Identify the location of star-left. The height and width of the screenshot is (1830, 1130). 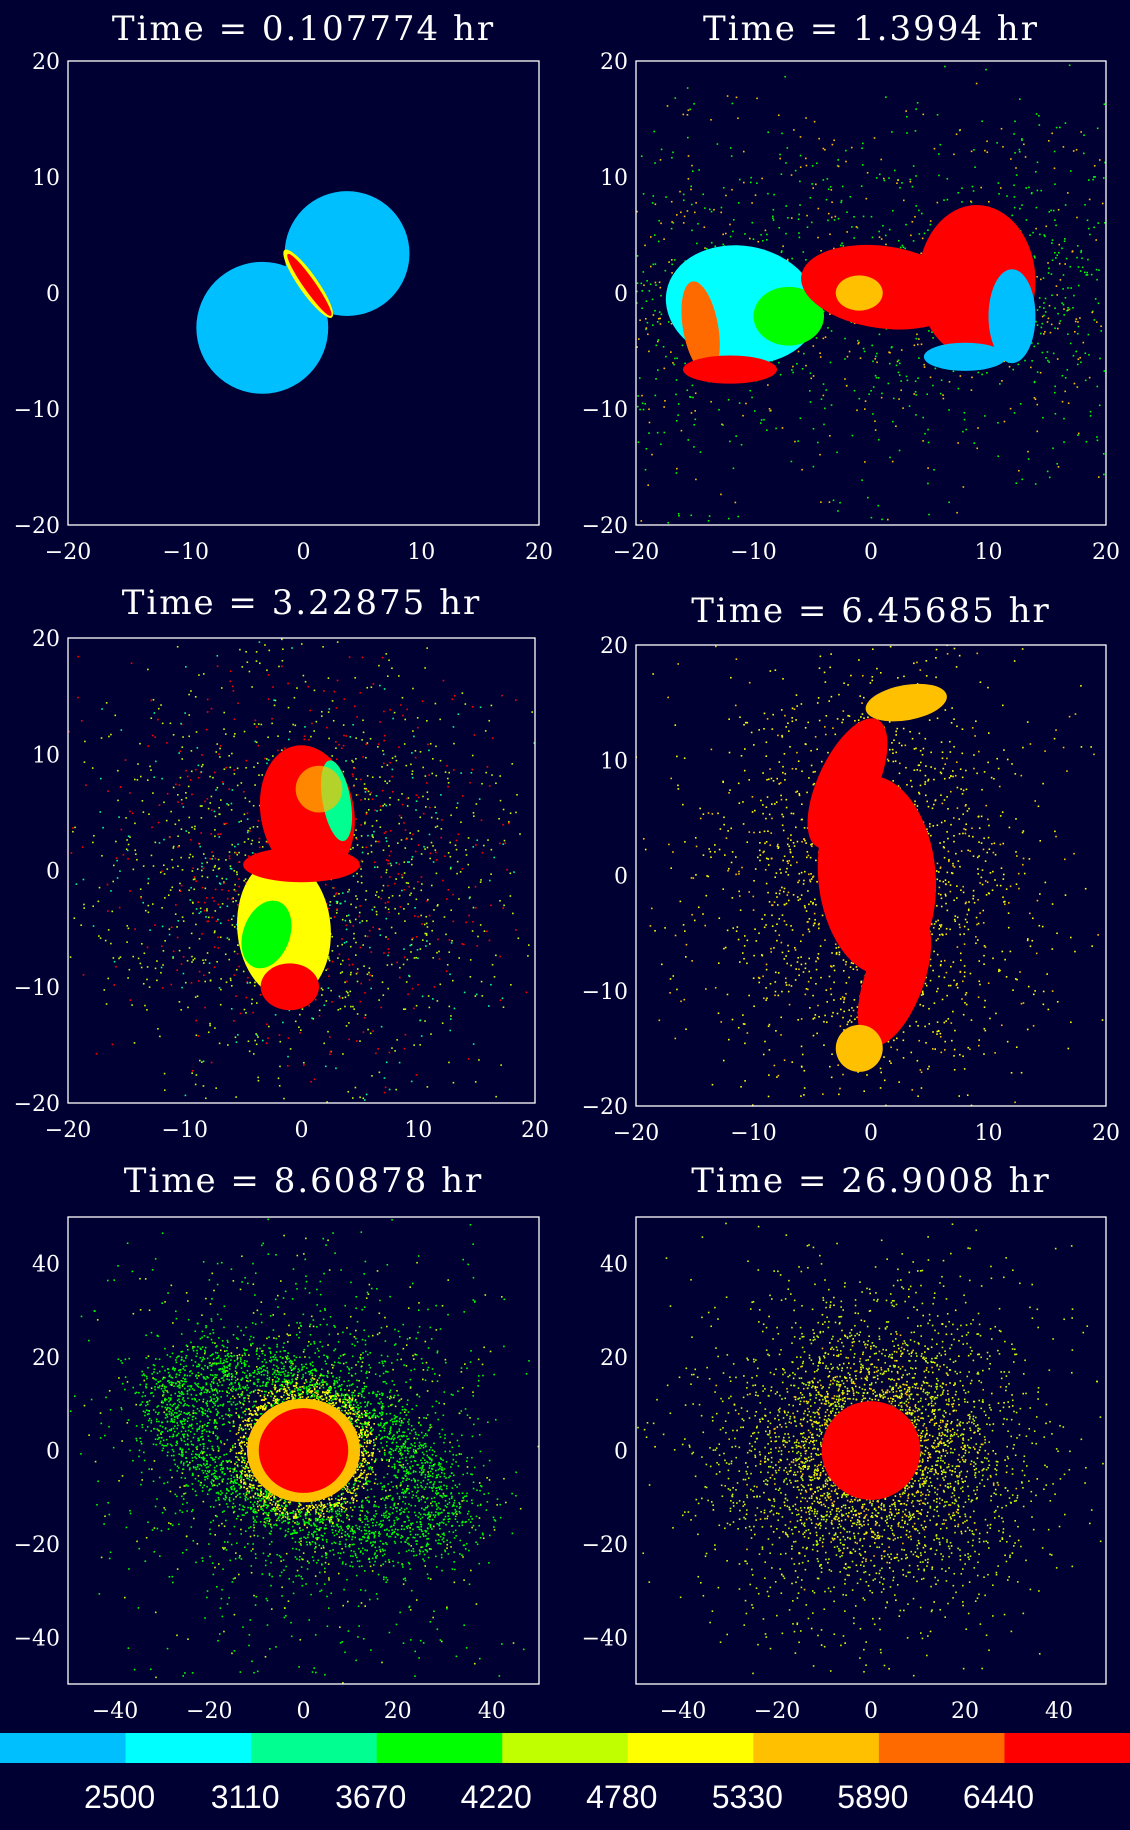
(262, 327).